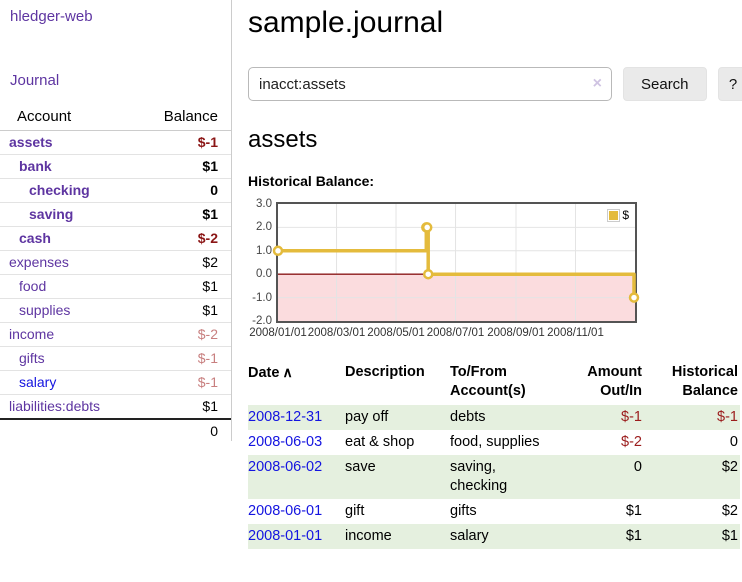 The image size is (742, 582). Describe the element at coordinates (665, 84) in the screenshot. I see `search-button: Search` at that location.